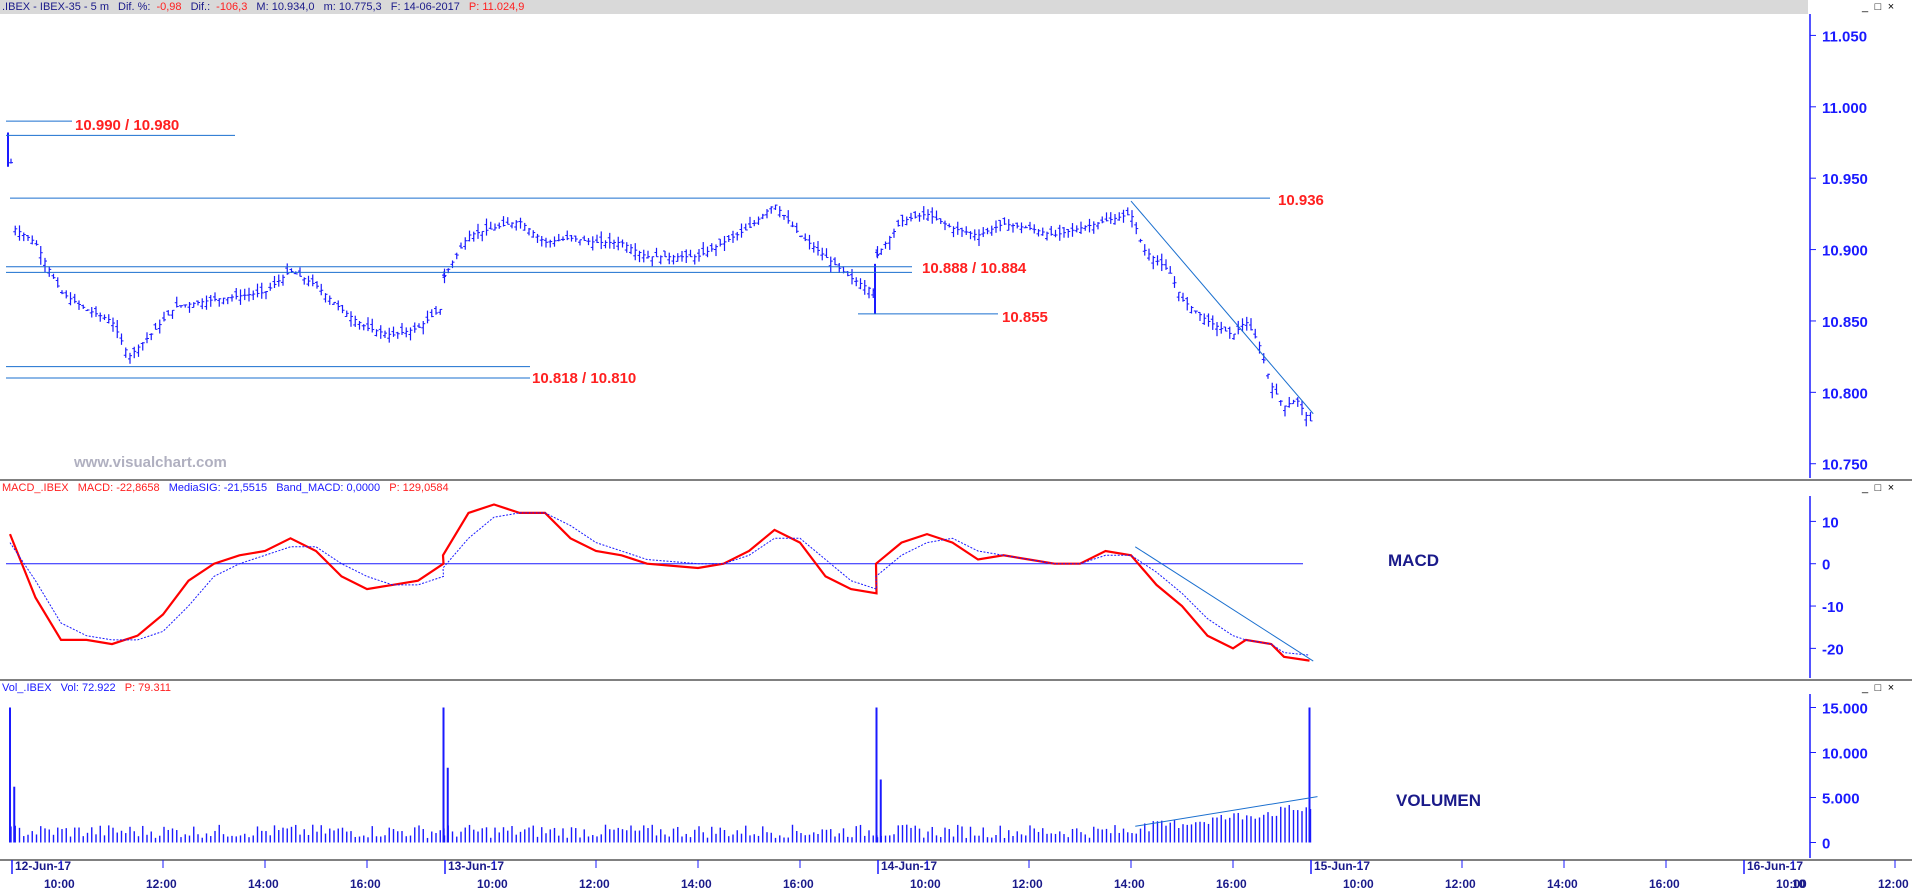 This screenshot has height=892, width=1912. I want to click on price-level-label: 10.936, so click(1301, 200).